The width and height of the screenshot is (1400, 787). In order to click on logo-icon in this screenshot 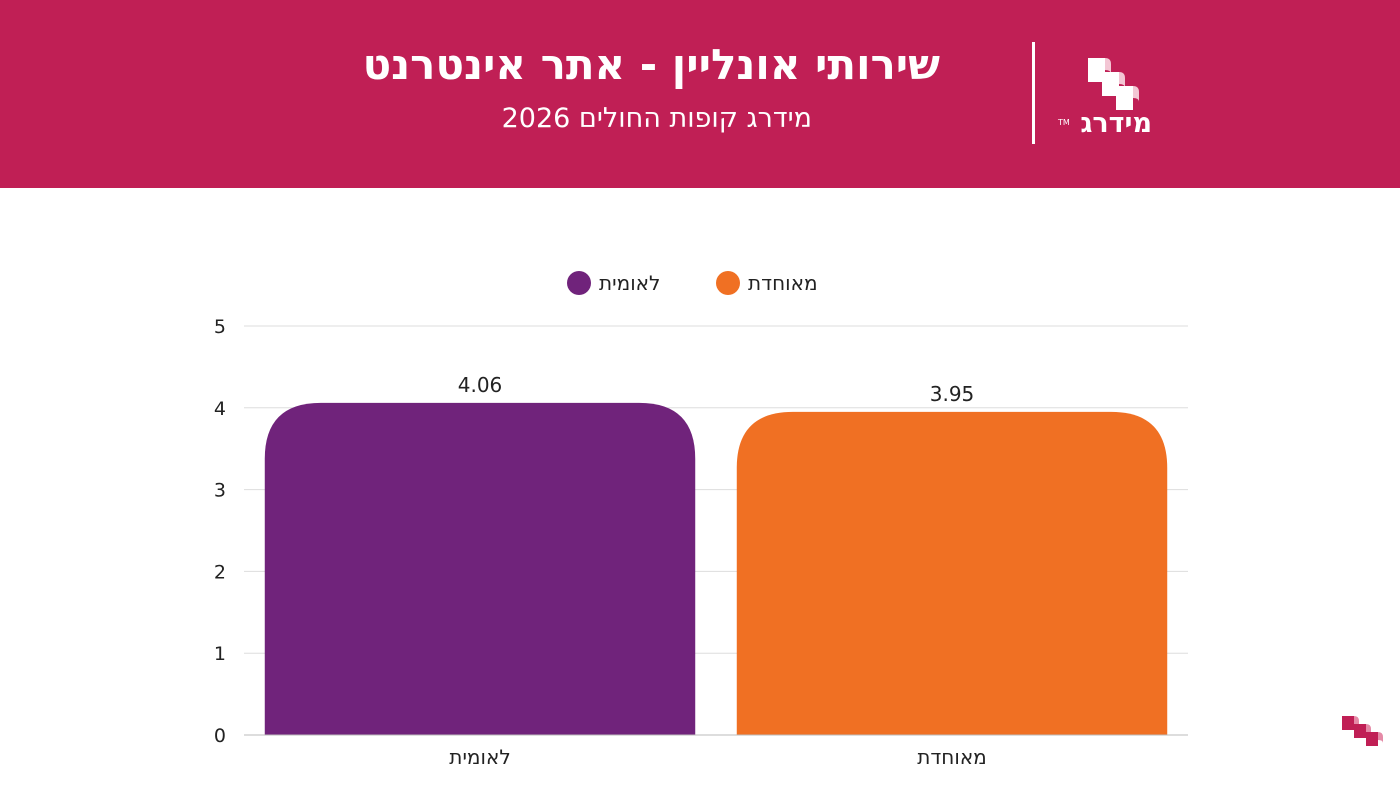, I will do `click(1113, 84)`.